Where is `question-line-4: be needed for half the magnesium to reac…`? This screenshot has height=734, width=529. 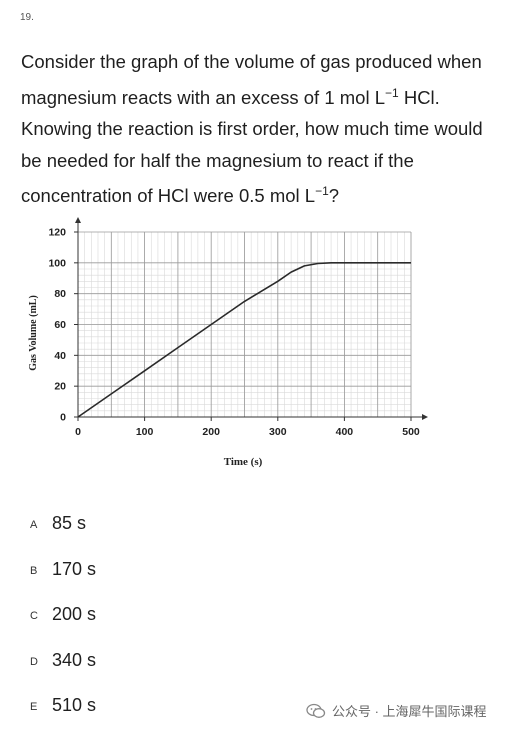
question-line-4: be needed for half the magnesium to reac… is located at coordinates (217, 160).